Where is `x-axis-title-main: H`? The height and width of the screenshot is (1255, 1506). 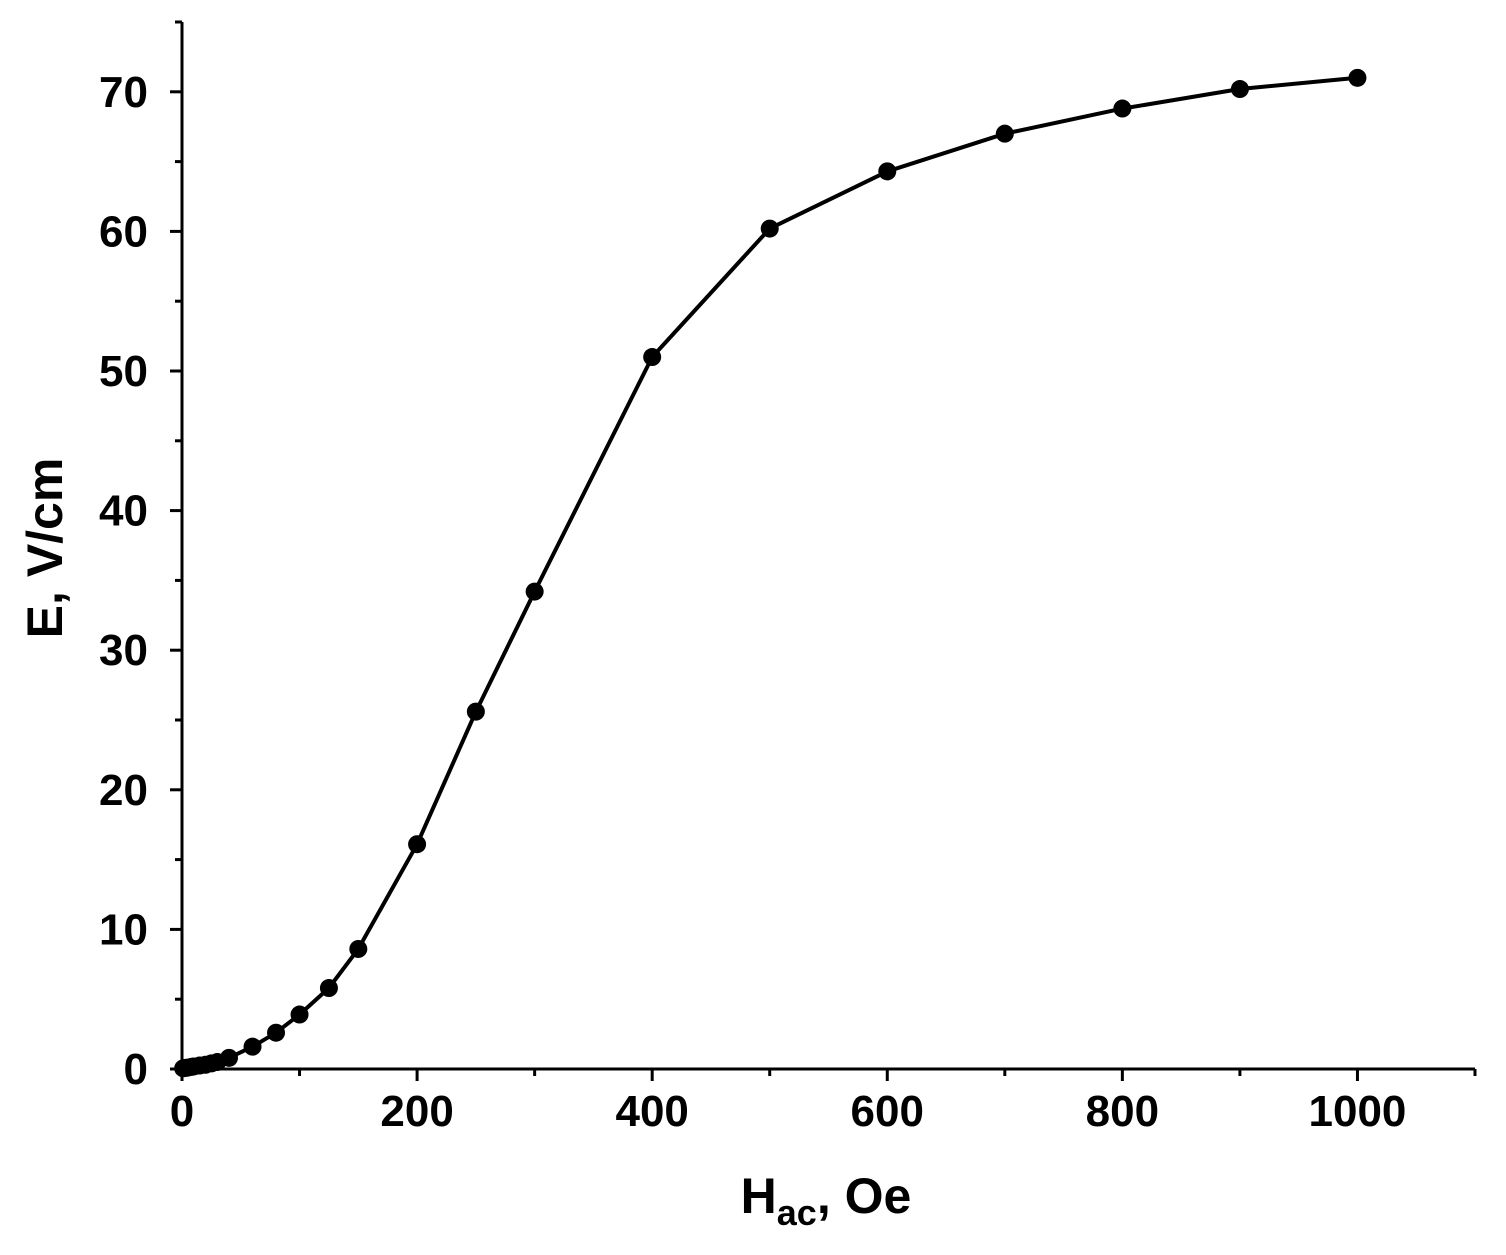
x-axis-title-main: H is located at coordinates (759, 1196).